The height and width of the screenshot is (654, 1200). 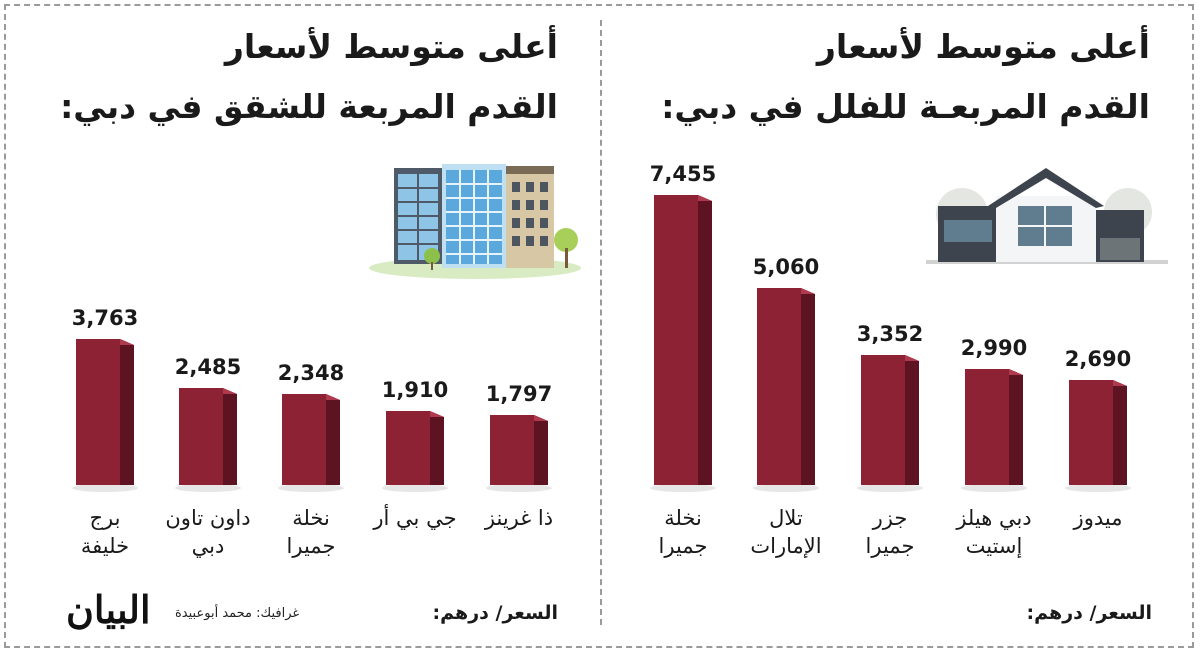 I want to click on villas-title-line-1: أعلى متوسط لأسعار, so click(x=983, y=46).